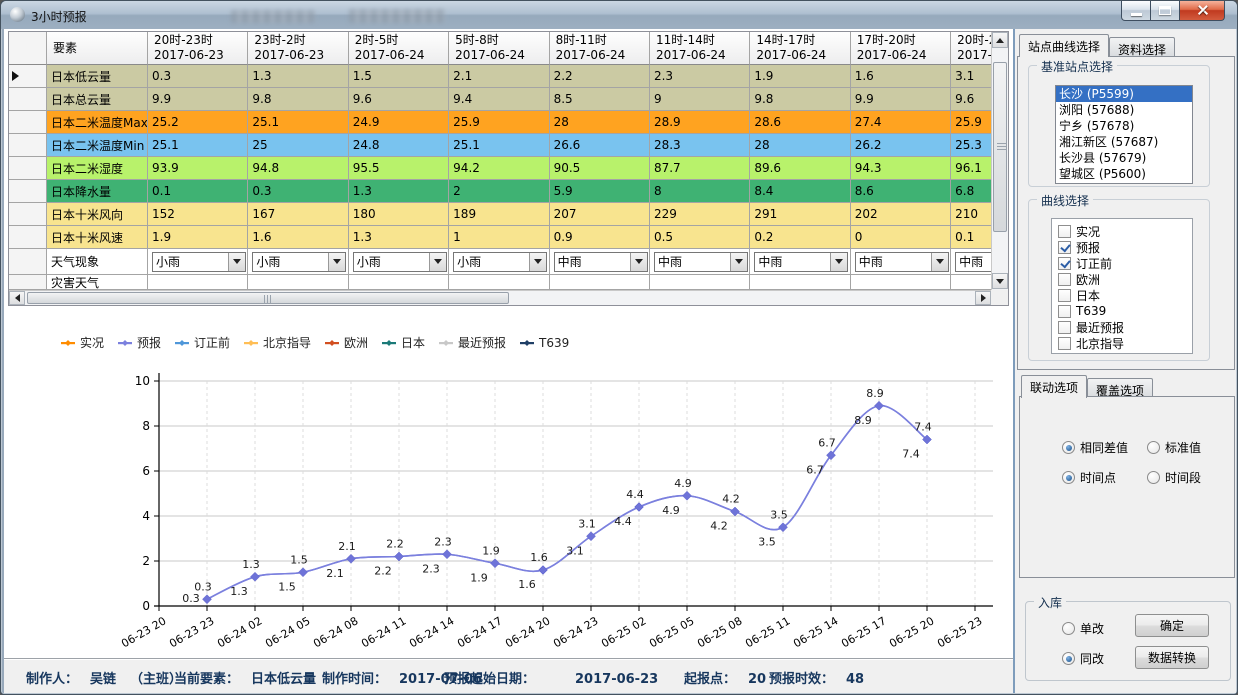 The width and height of the screenshot is (1238, 695). I want to click on table-cell: 0.5, so click(700, 237).